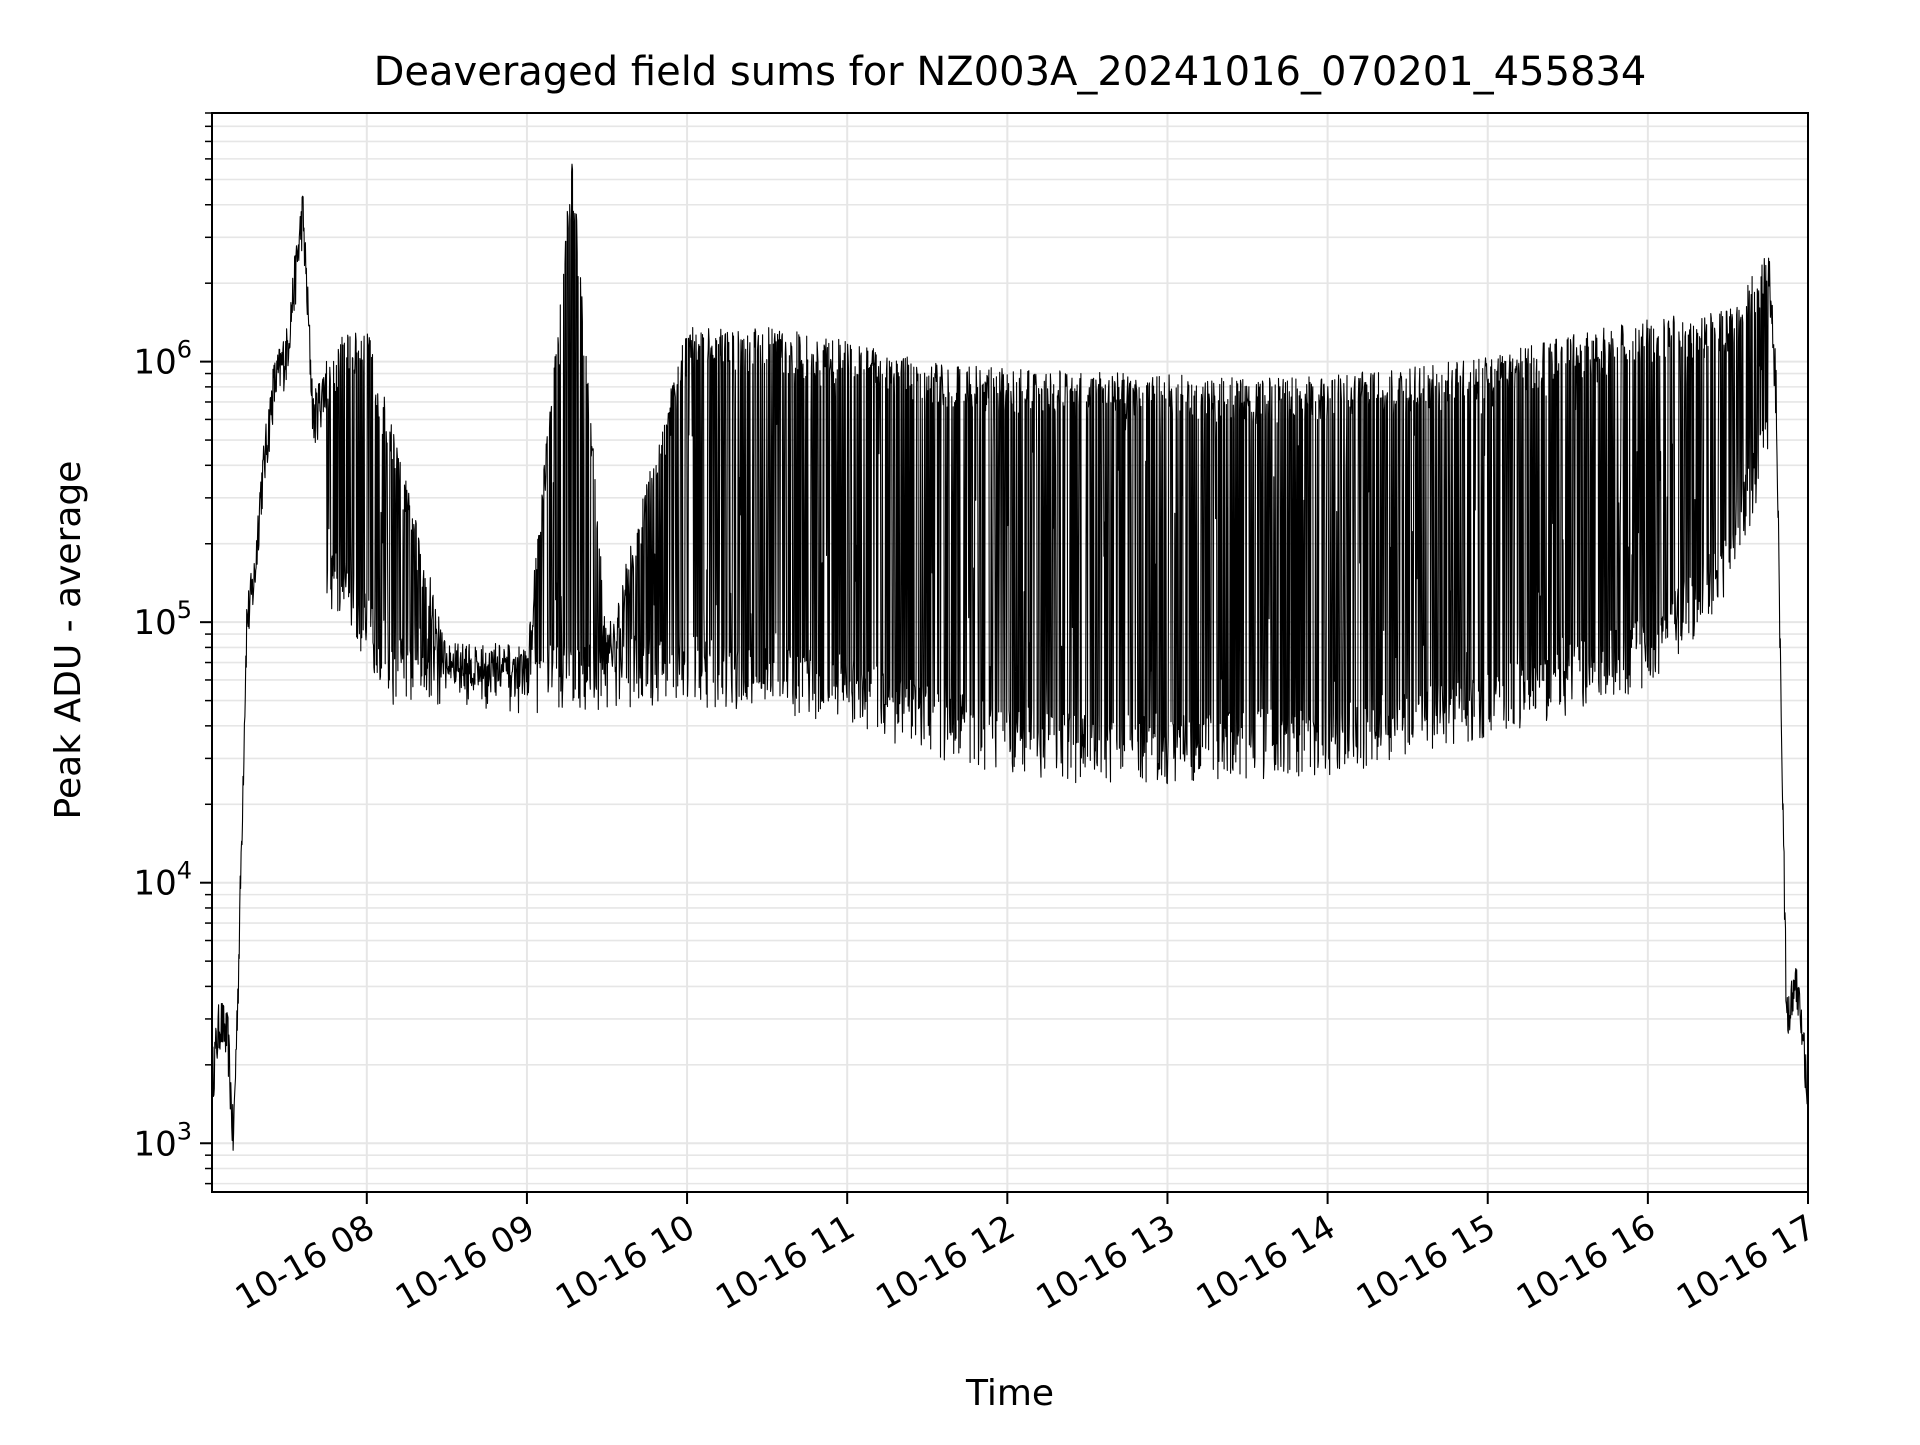  What do you see at coordinates (305, 1262) in the screenshot?
I see `x-tick-label: 10-16 08` at bounding box center [305, 1262].